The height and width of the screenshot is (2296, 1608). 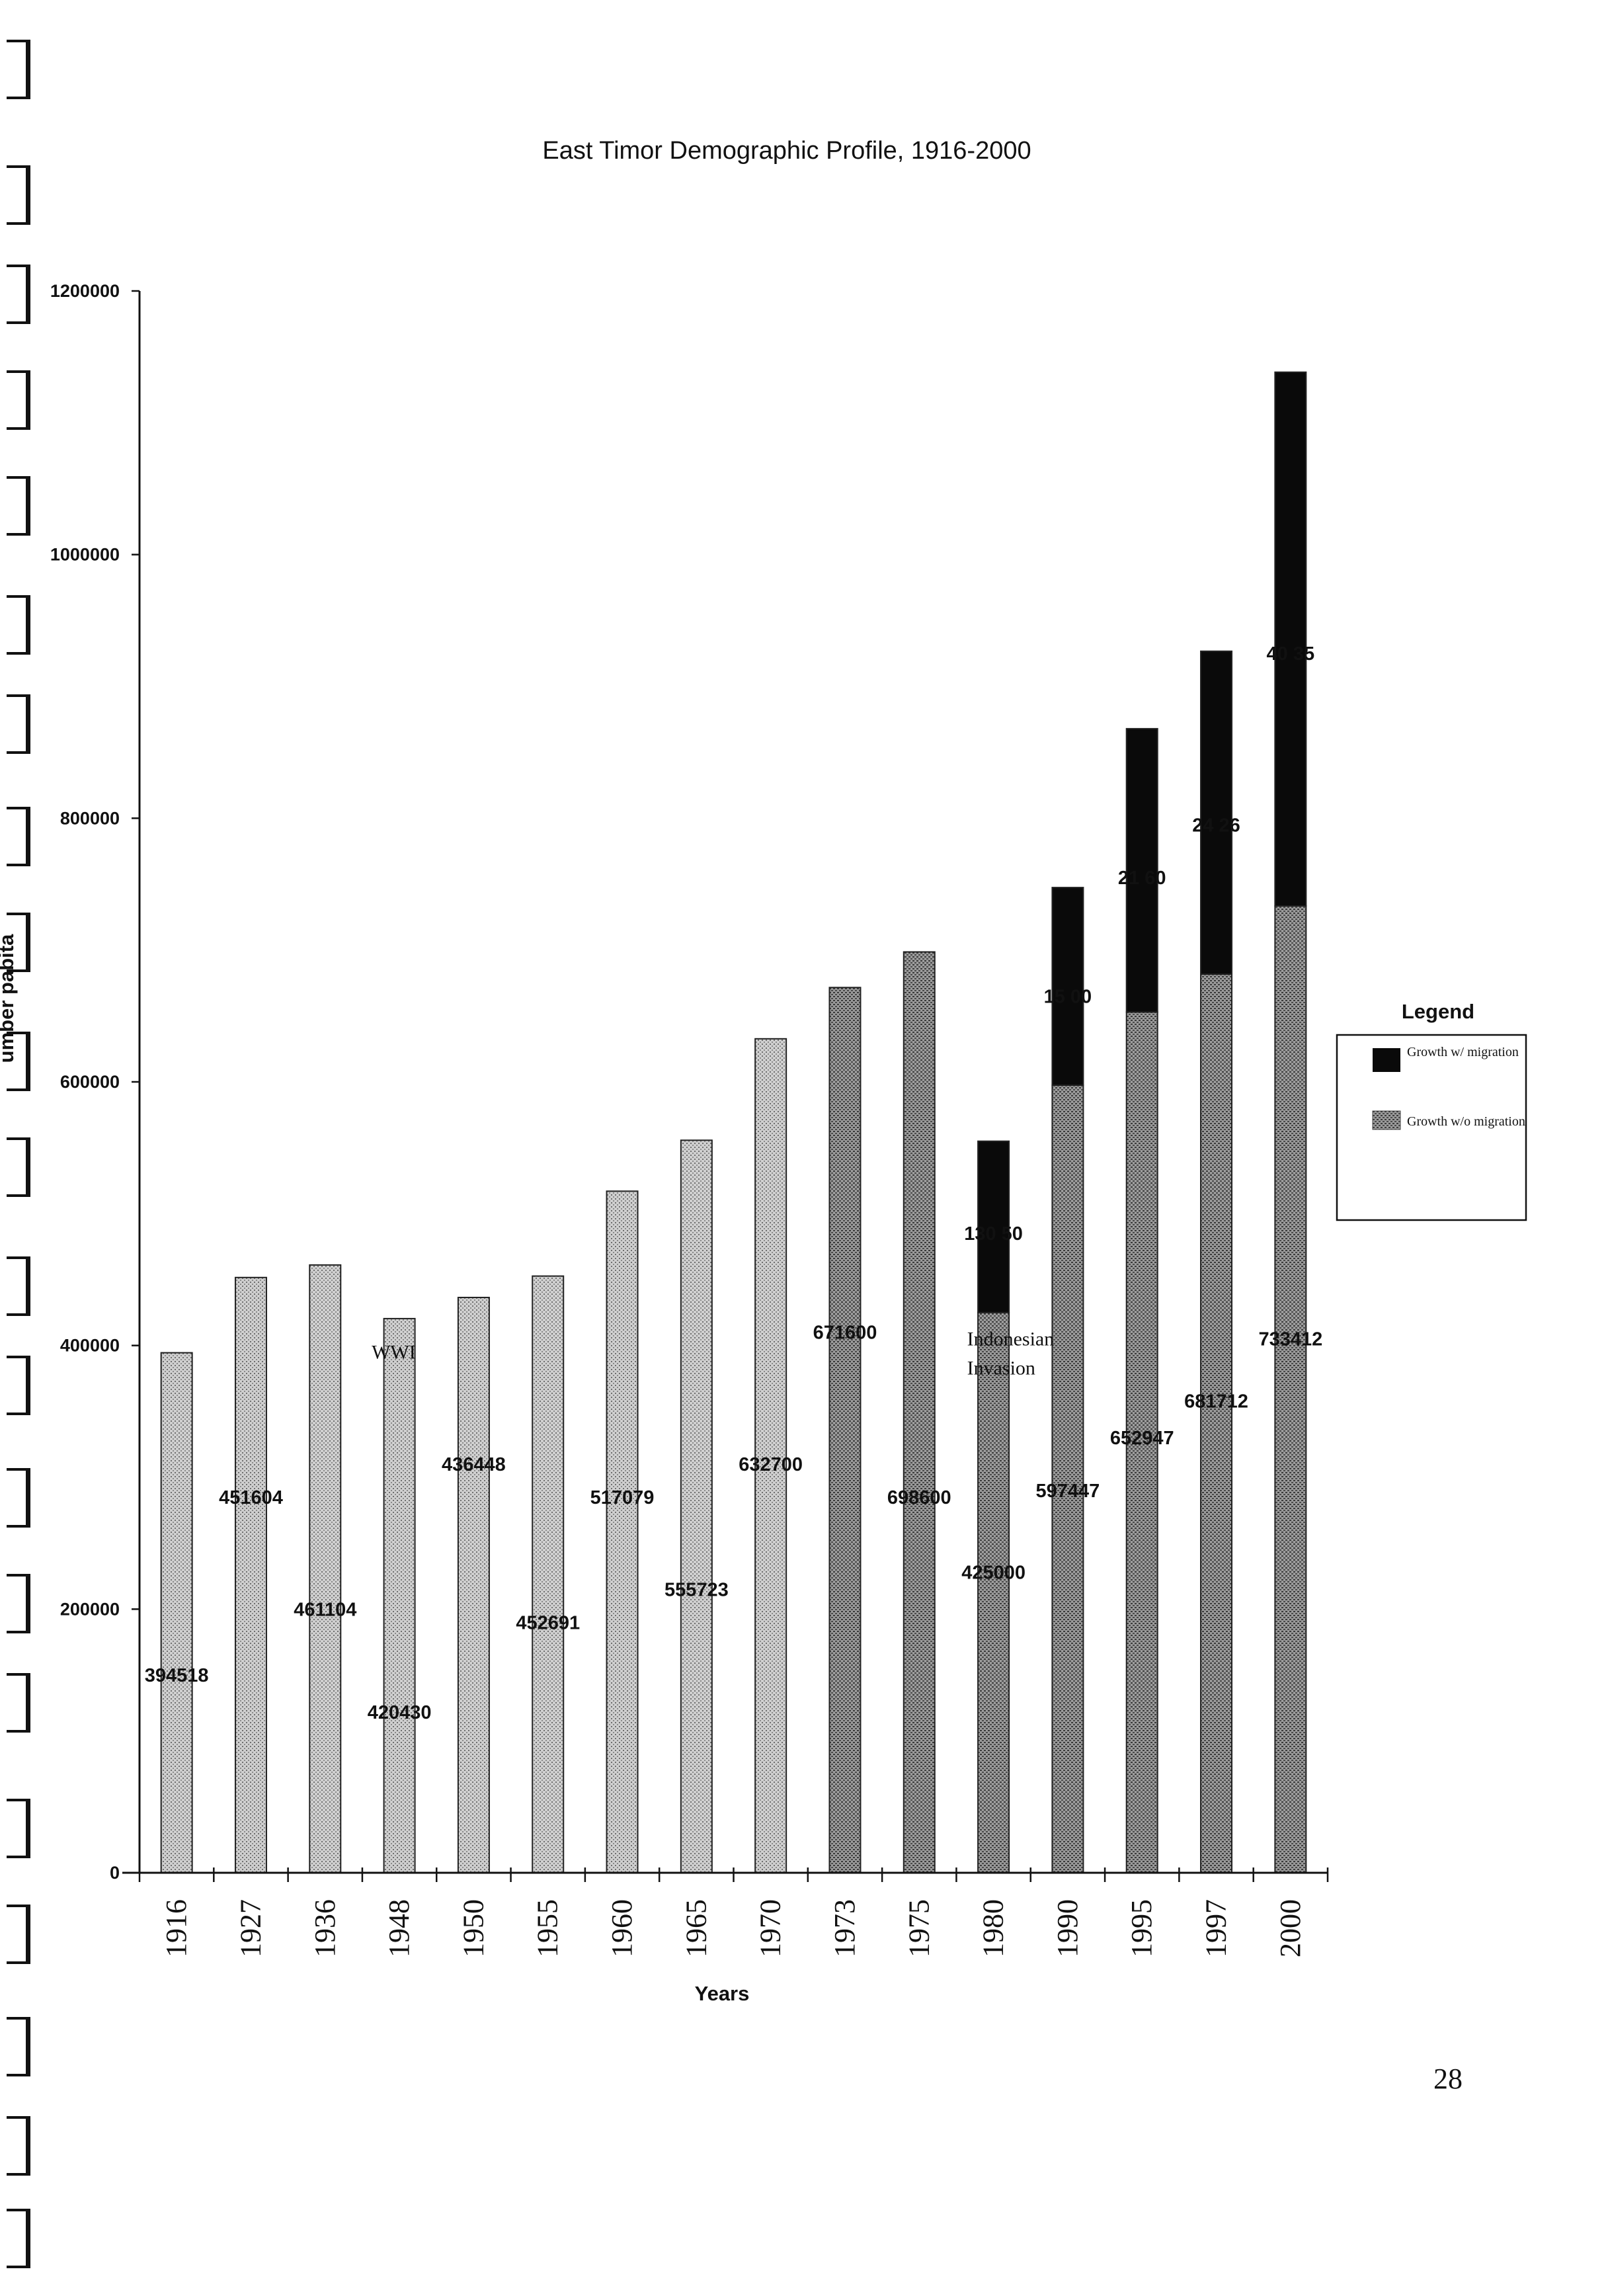 I want to click on x-tick-label: 1973, so click(x=844, y=1928).